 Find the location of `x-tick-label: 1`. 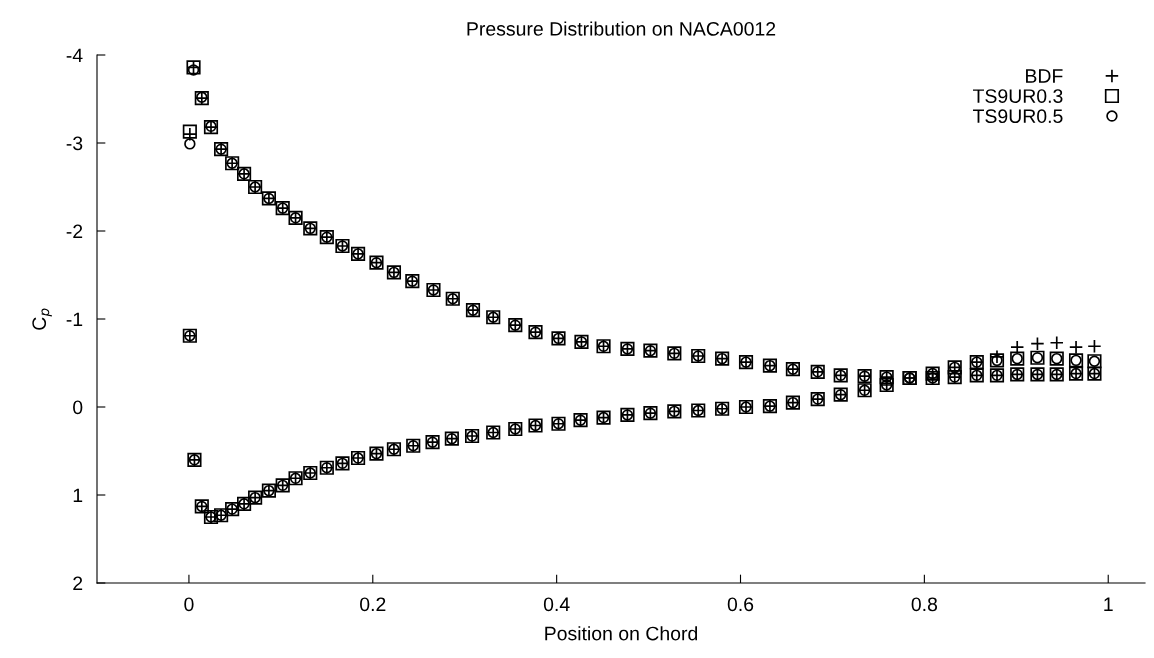

x-tick-label: 1 is located at coordinates (1108, 604).